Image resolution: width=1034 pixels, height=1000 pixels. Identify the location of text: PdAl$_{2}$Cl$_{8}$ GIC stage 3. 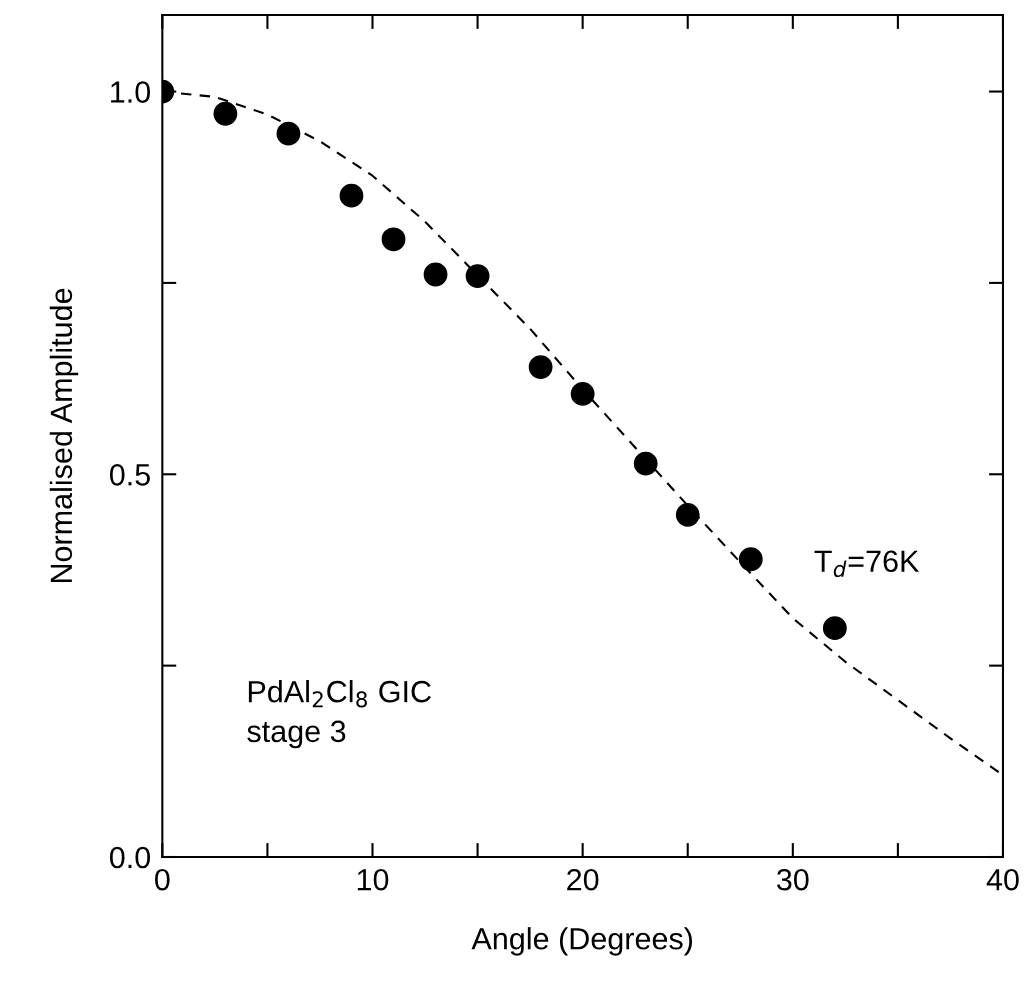
(339, 714).